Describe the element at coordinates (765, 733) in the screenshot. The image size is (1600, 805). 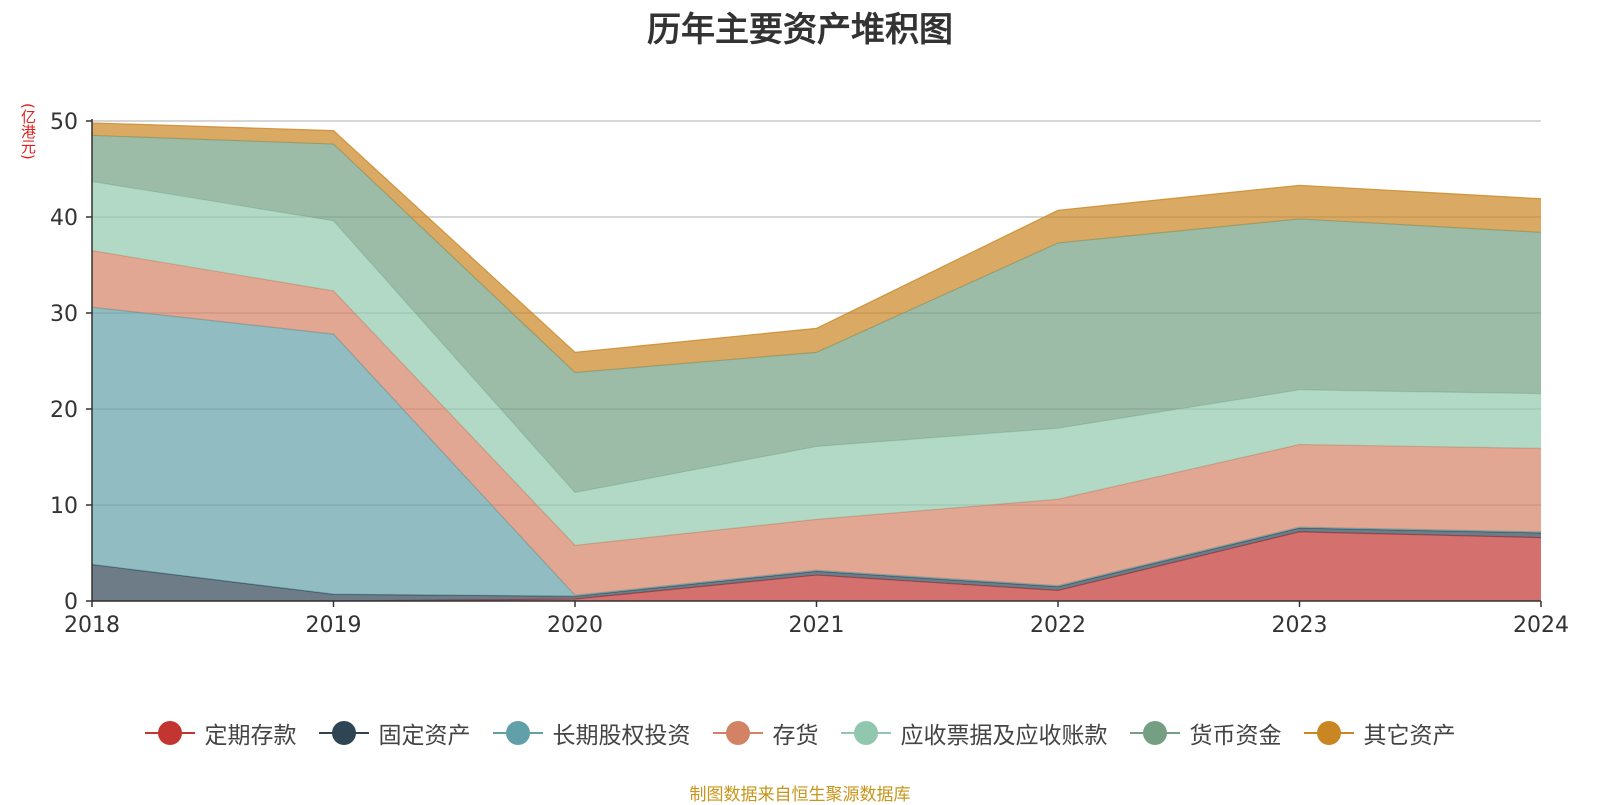
I see `legend-item-3: 存货` at that location.